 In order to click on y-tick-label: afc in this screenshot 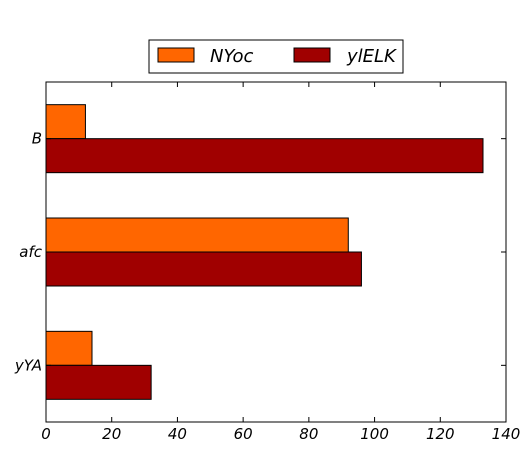, I will do `click(30, 252)`.